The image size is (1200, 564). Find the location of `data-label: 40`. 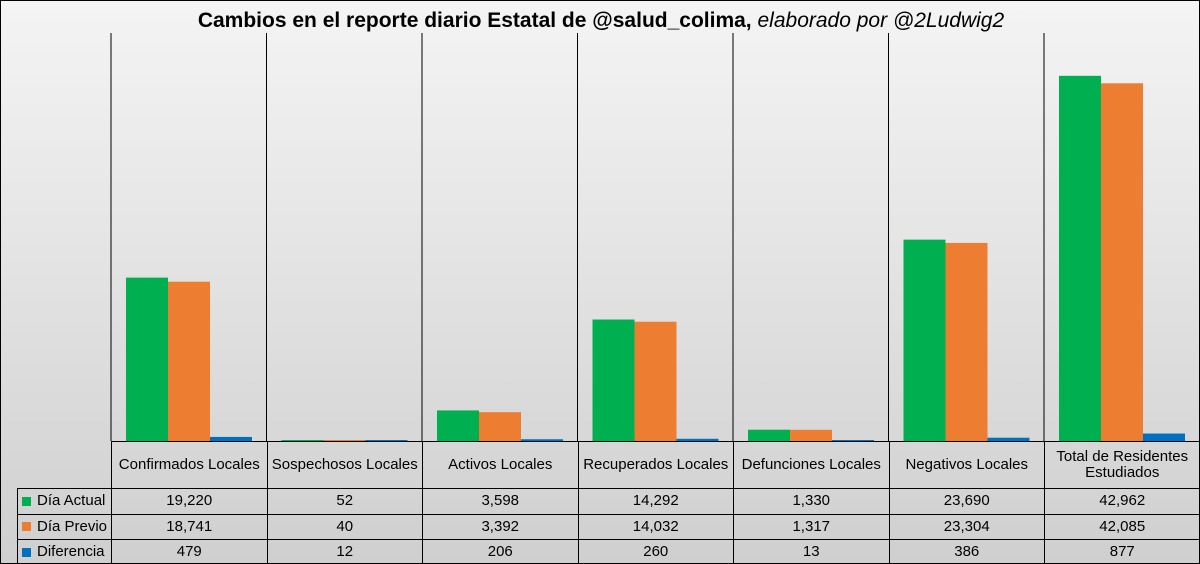

data-label: 40 is located at coordinates (344, 526).